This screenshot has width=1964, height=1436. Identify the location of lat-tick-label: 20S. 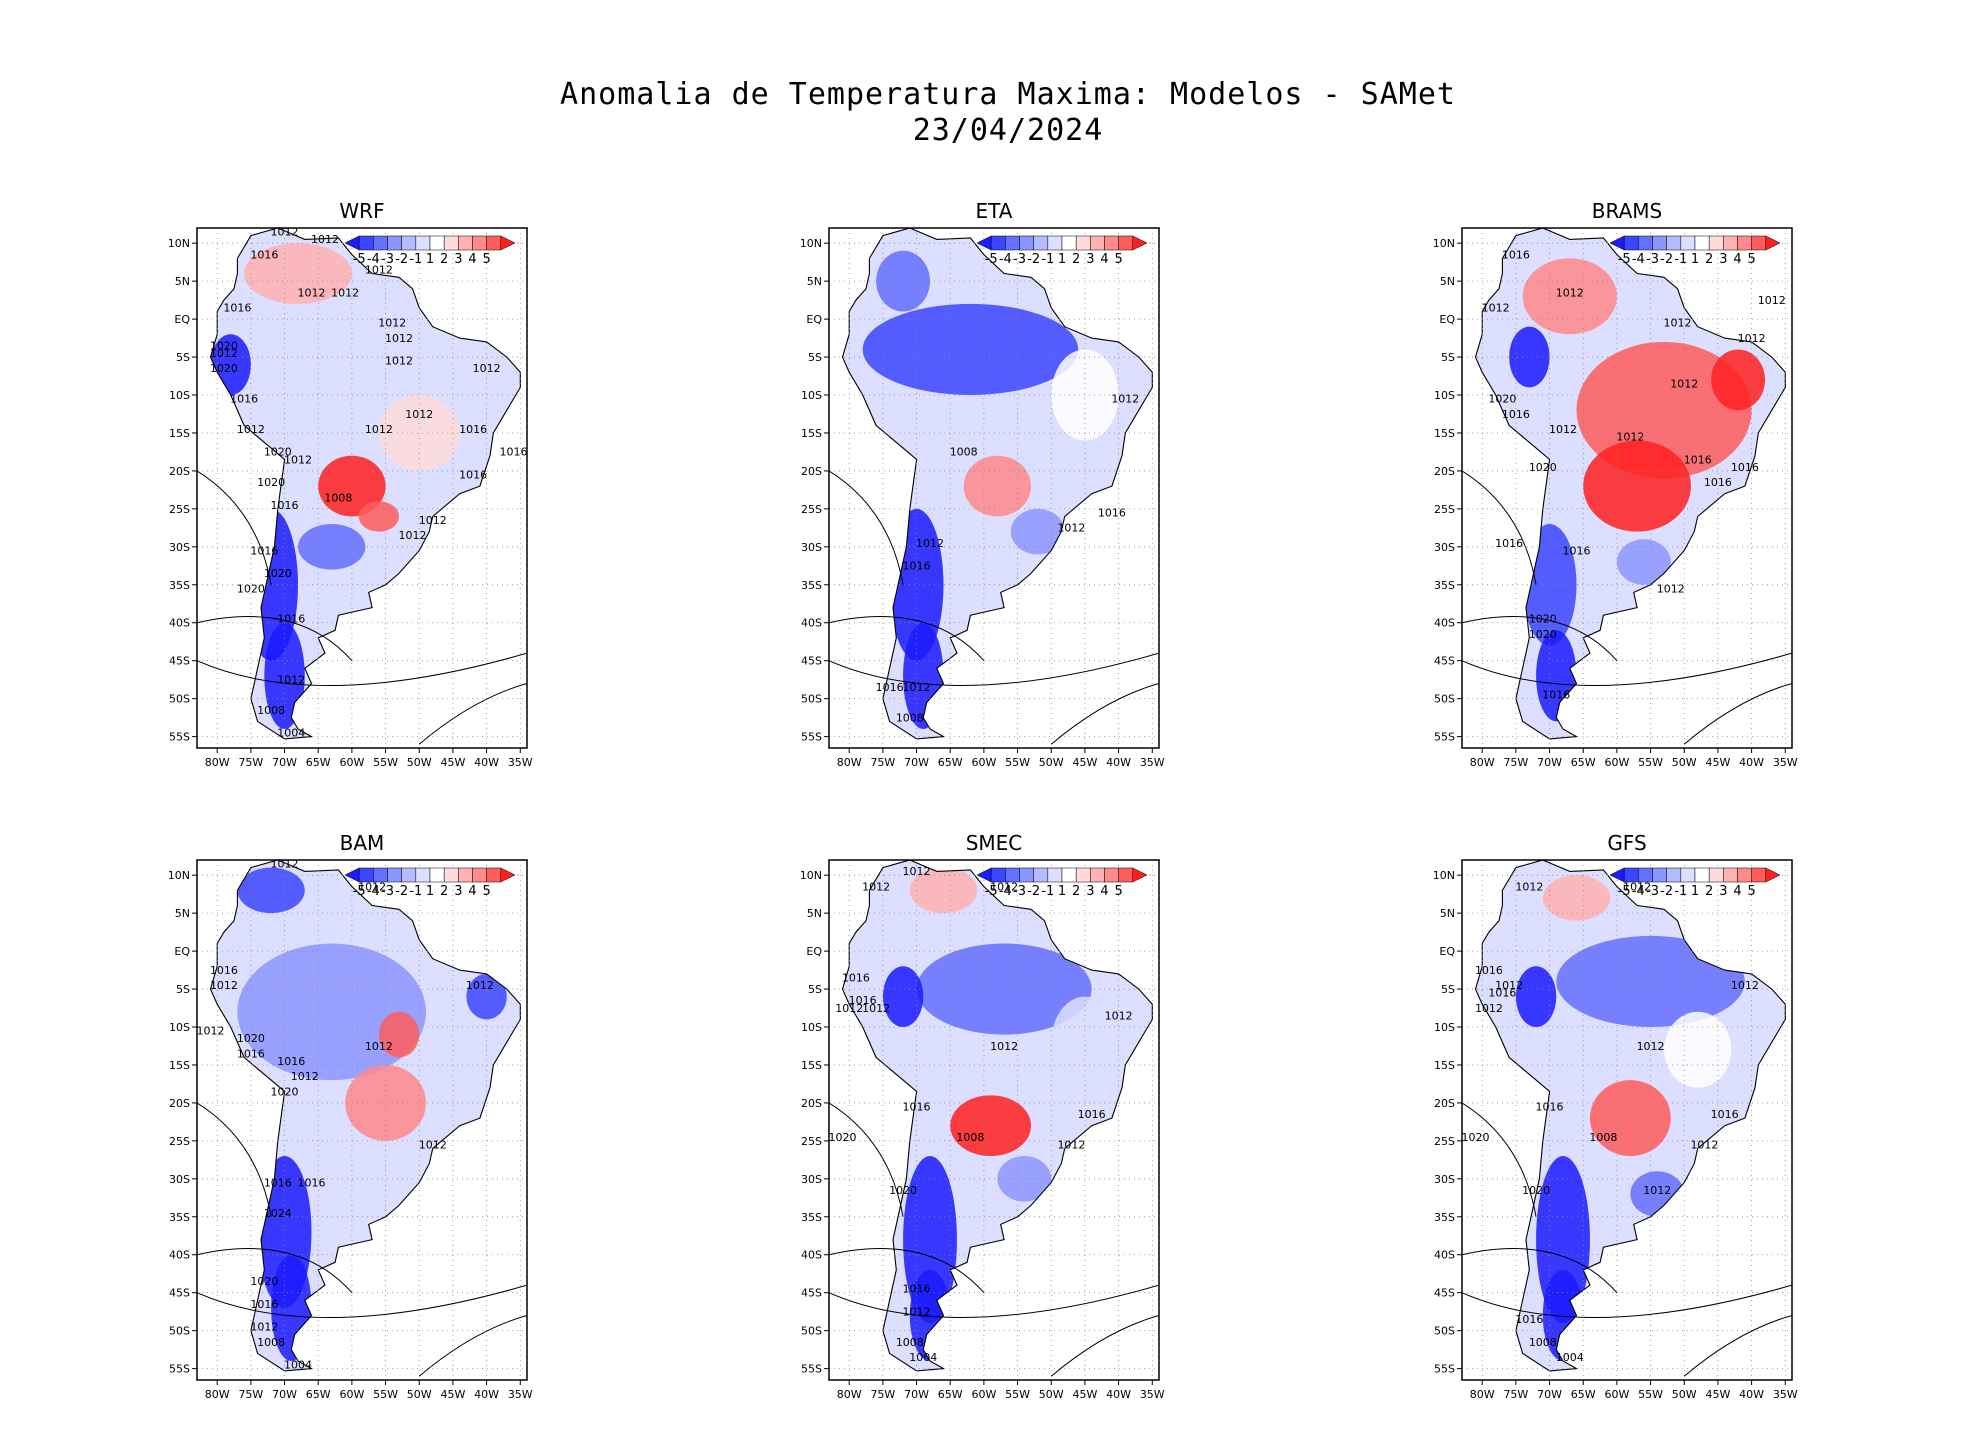
(1444, 1103).